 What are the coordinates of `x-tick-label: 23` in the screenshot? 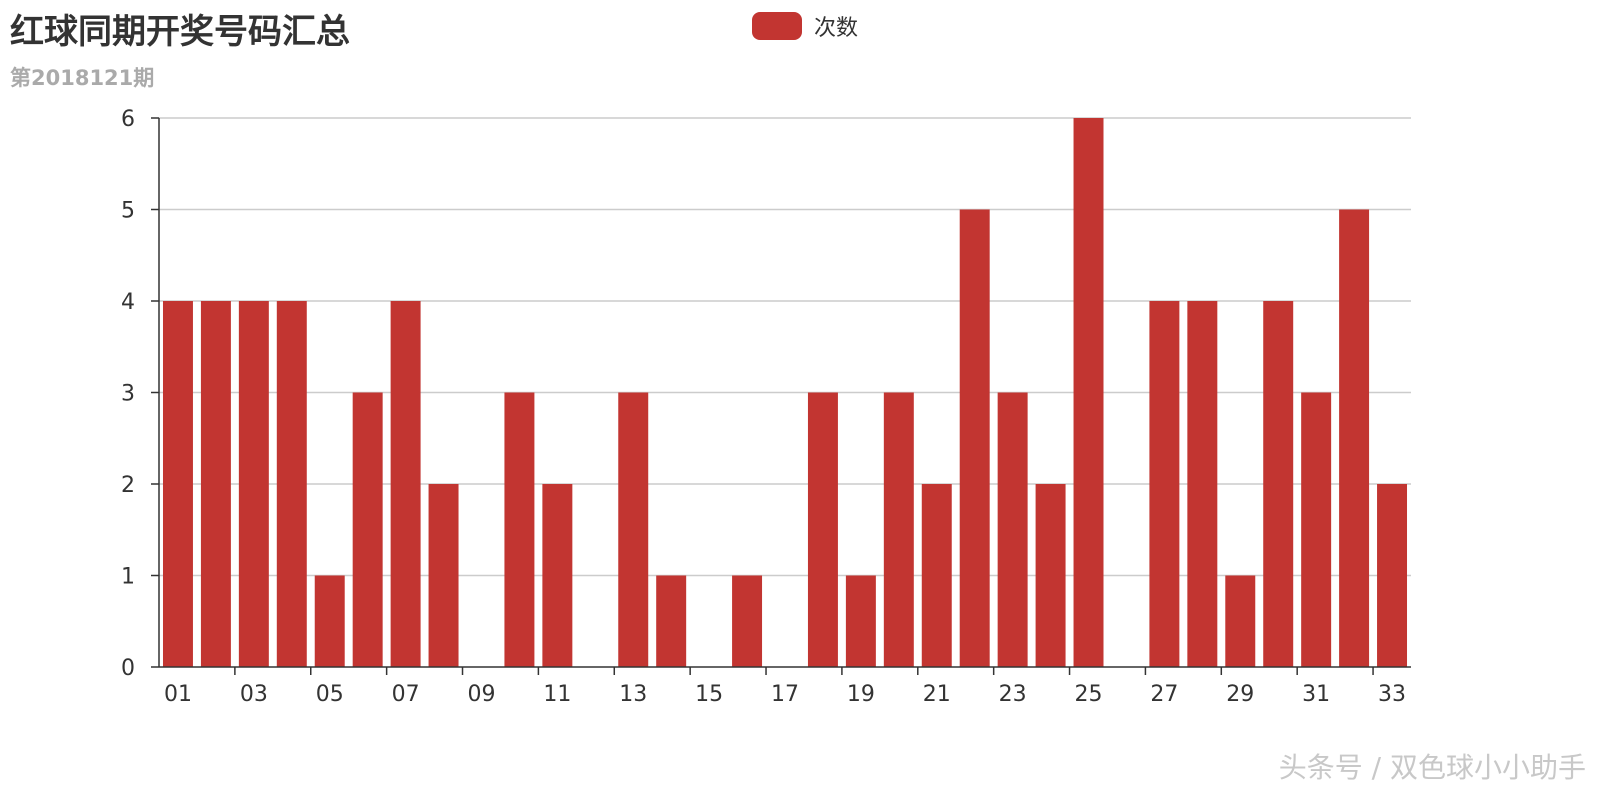 It's located at (1013, 694).